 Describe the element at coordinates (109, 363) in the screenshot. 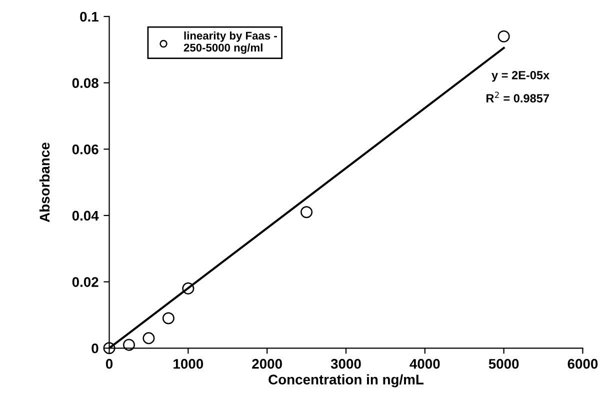

I see `x-tick-label: 0` at that location.